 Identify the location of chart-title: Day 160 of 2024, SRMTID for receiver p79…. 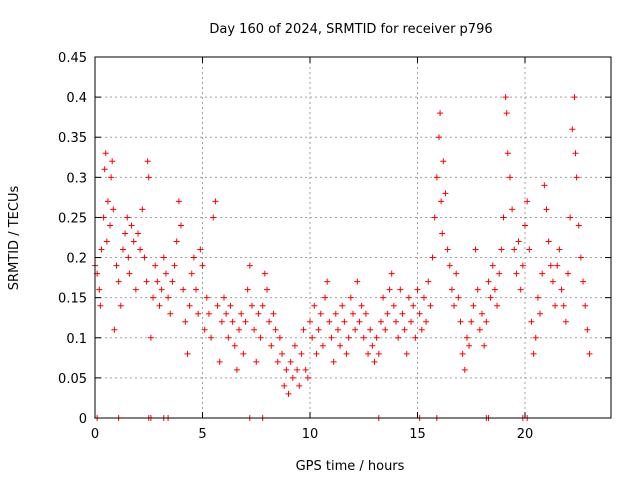
(350, 29).